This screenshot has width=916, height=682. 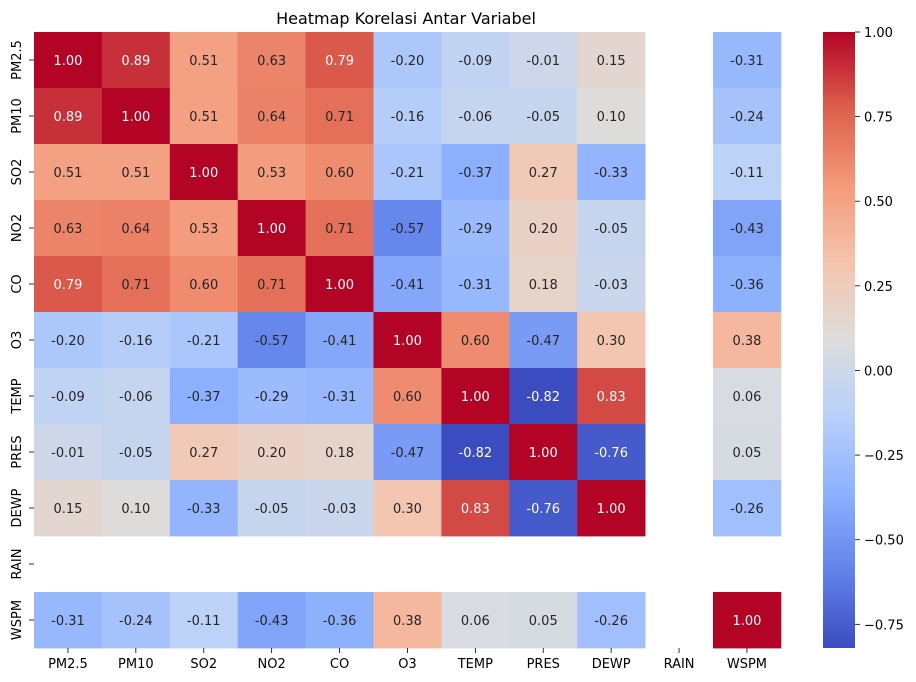 I want to click on colorbar-tick-label: −0.50, so click(x=884, y=541).